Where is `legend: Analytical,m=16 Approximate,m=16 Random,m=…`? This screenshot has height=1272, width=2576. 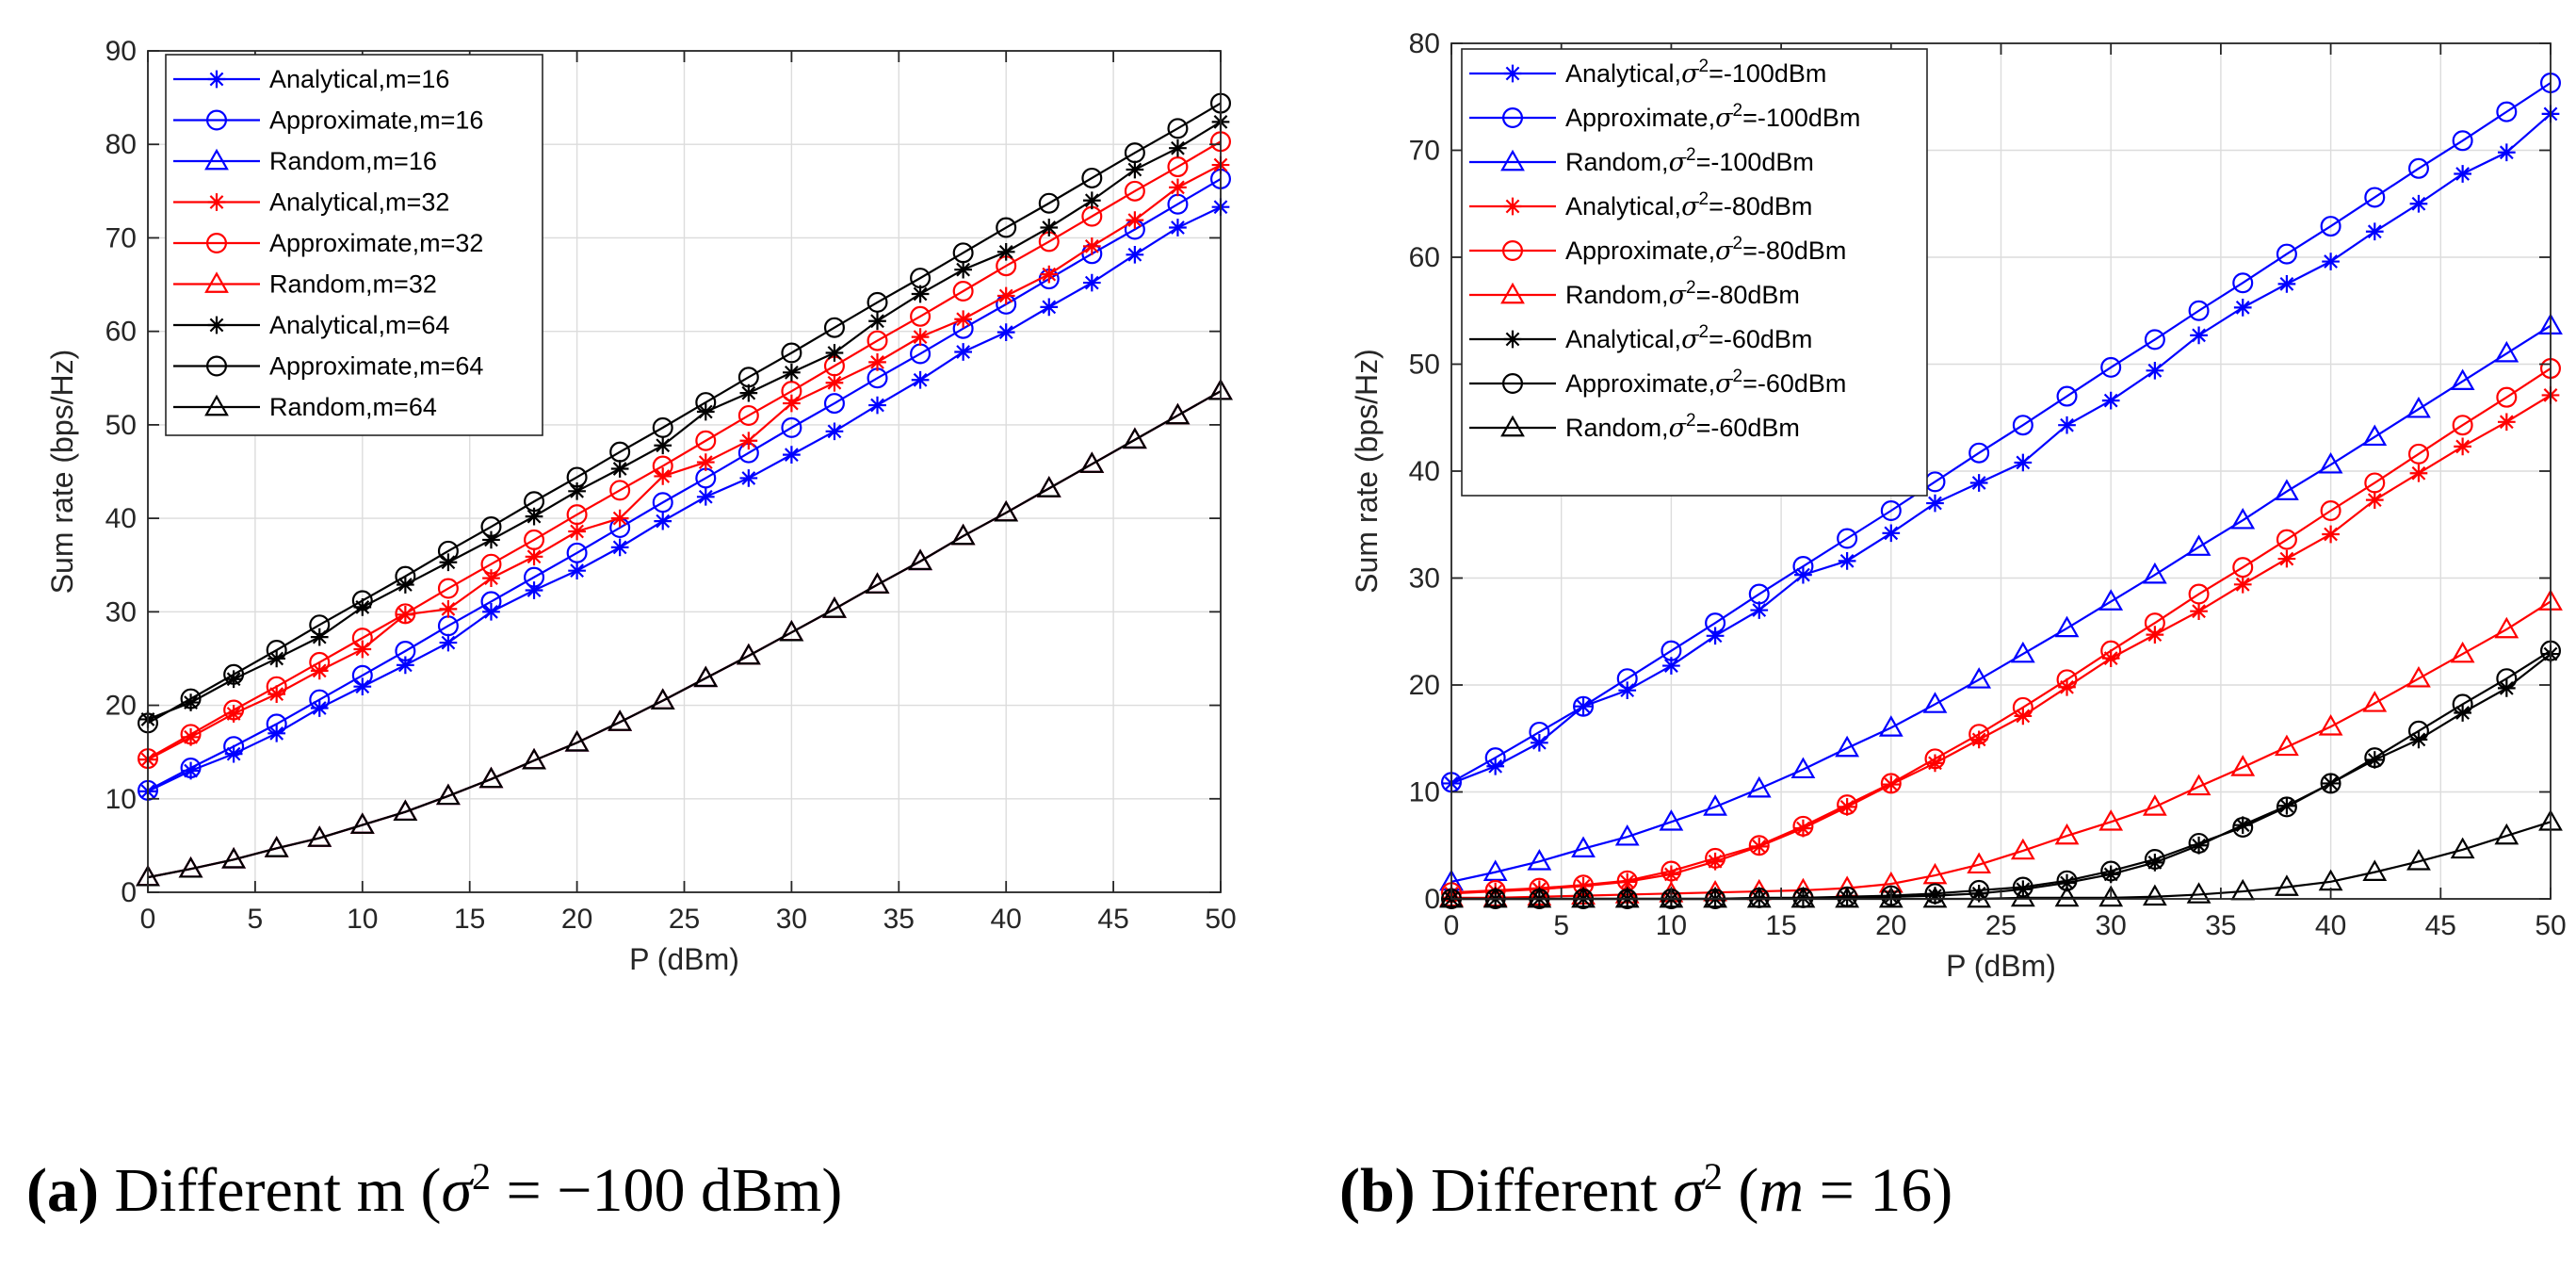
legend: Analytical,m=16 Approximate,m=16 Random,m=… is located at coordinates (354, 245).